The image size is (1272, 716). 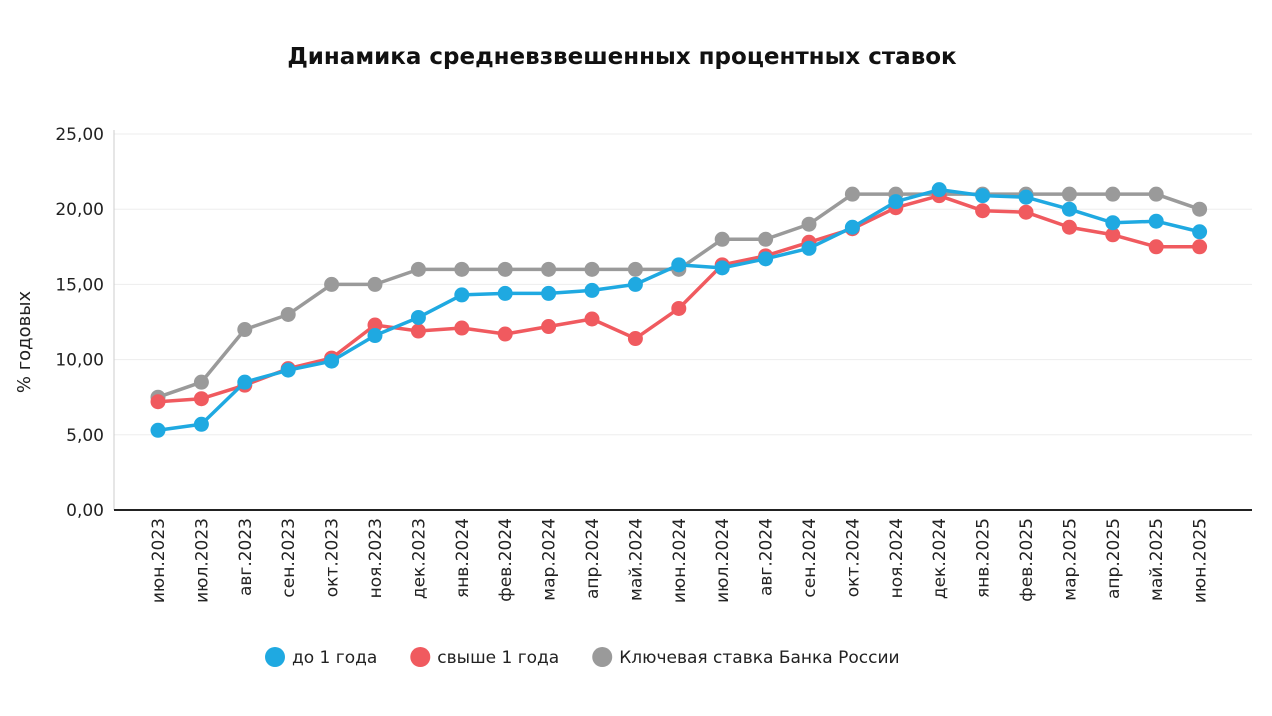 What do you see at coordinates (419, 558) in the screenshot?
I see `x-tick-label: дек.2023` at bounding box center [419, 558].